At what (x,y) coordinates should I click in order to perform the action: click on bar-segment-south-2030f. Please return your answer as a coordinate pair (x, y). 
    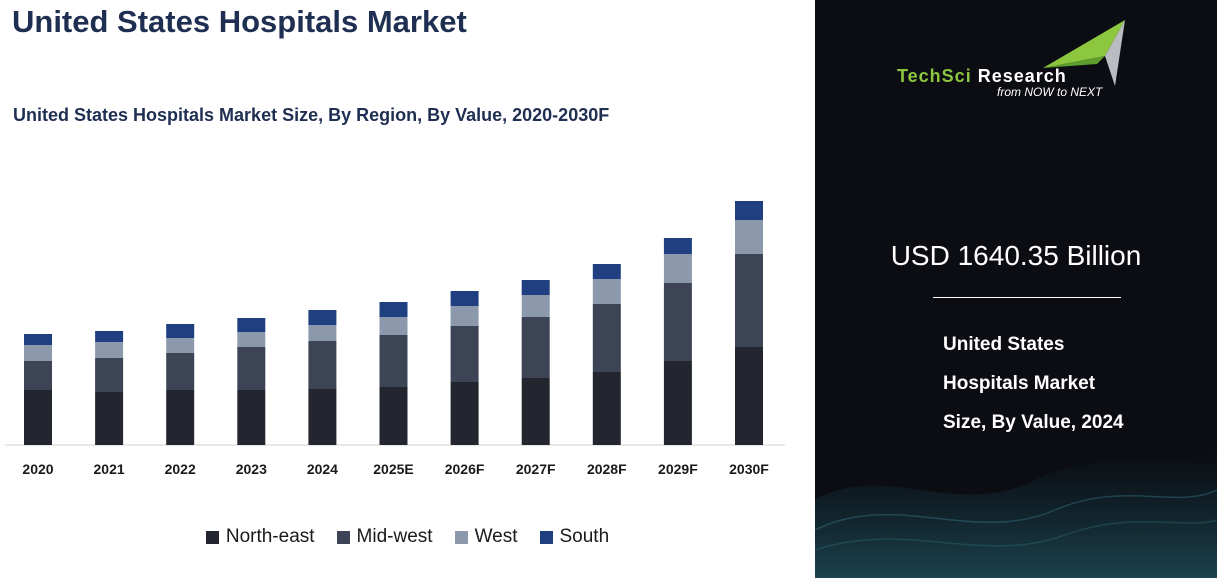
    Looking at the image, I should click on (749, 210).